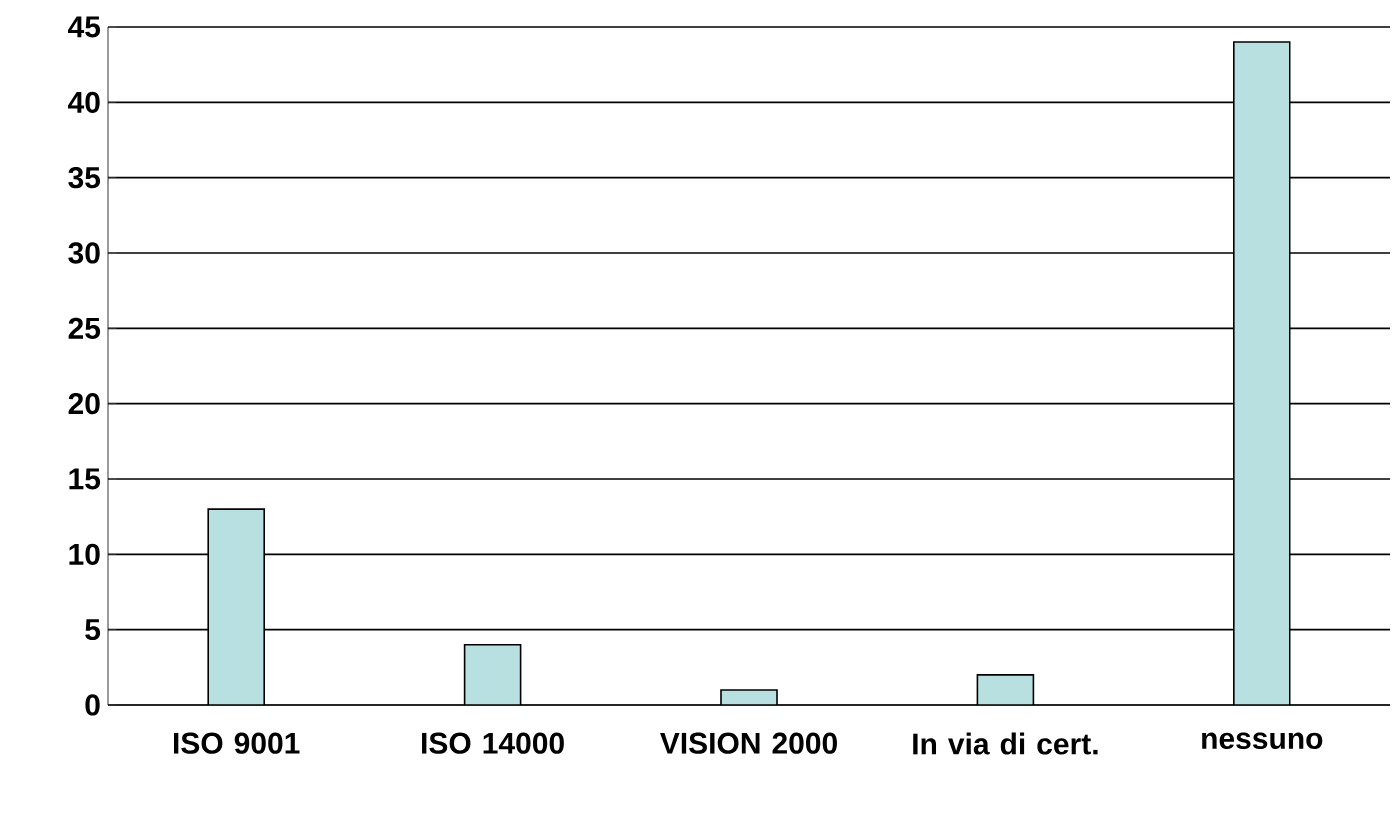 This screenshot has width=1398, height=837. I want to click on y-tick-label: 0, so click(92, 705).